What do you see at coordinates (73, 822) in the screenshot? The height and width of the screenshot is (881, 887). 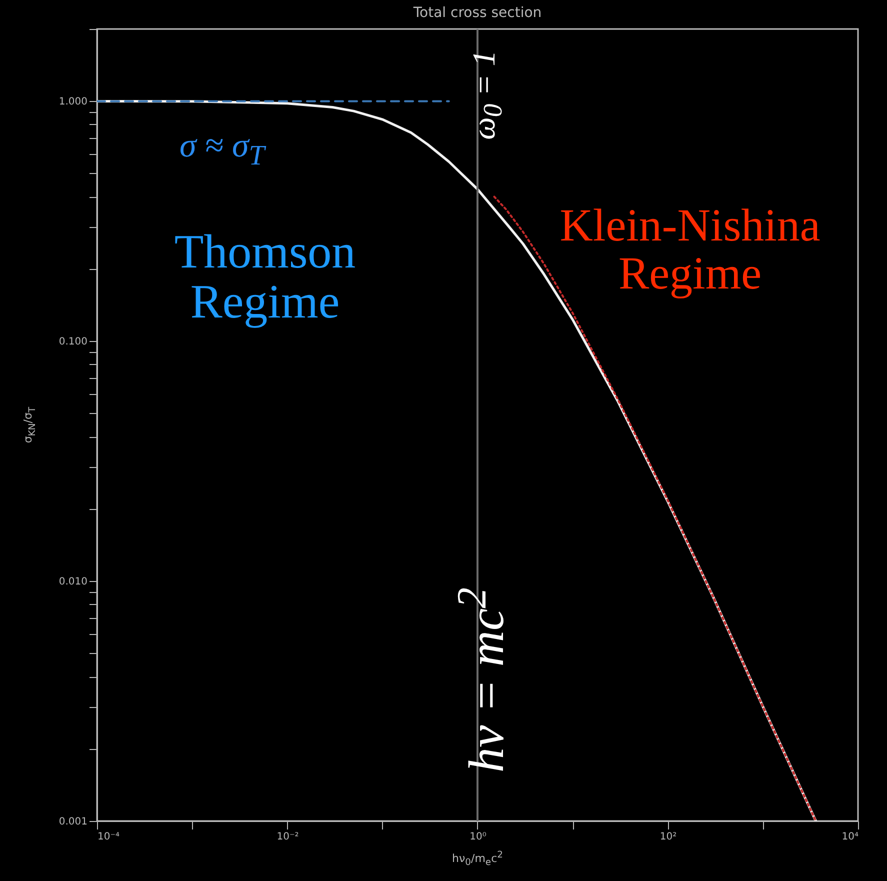 I see `y-tick-label: 0.001` at bounding box center [73, 822].